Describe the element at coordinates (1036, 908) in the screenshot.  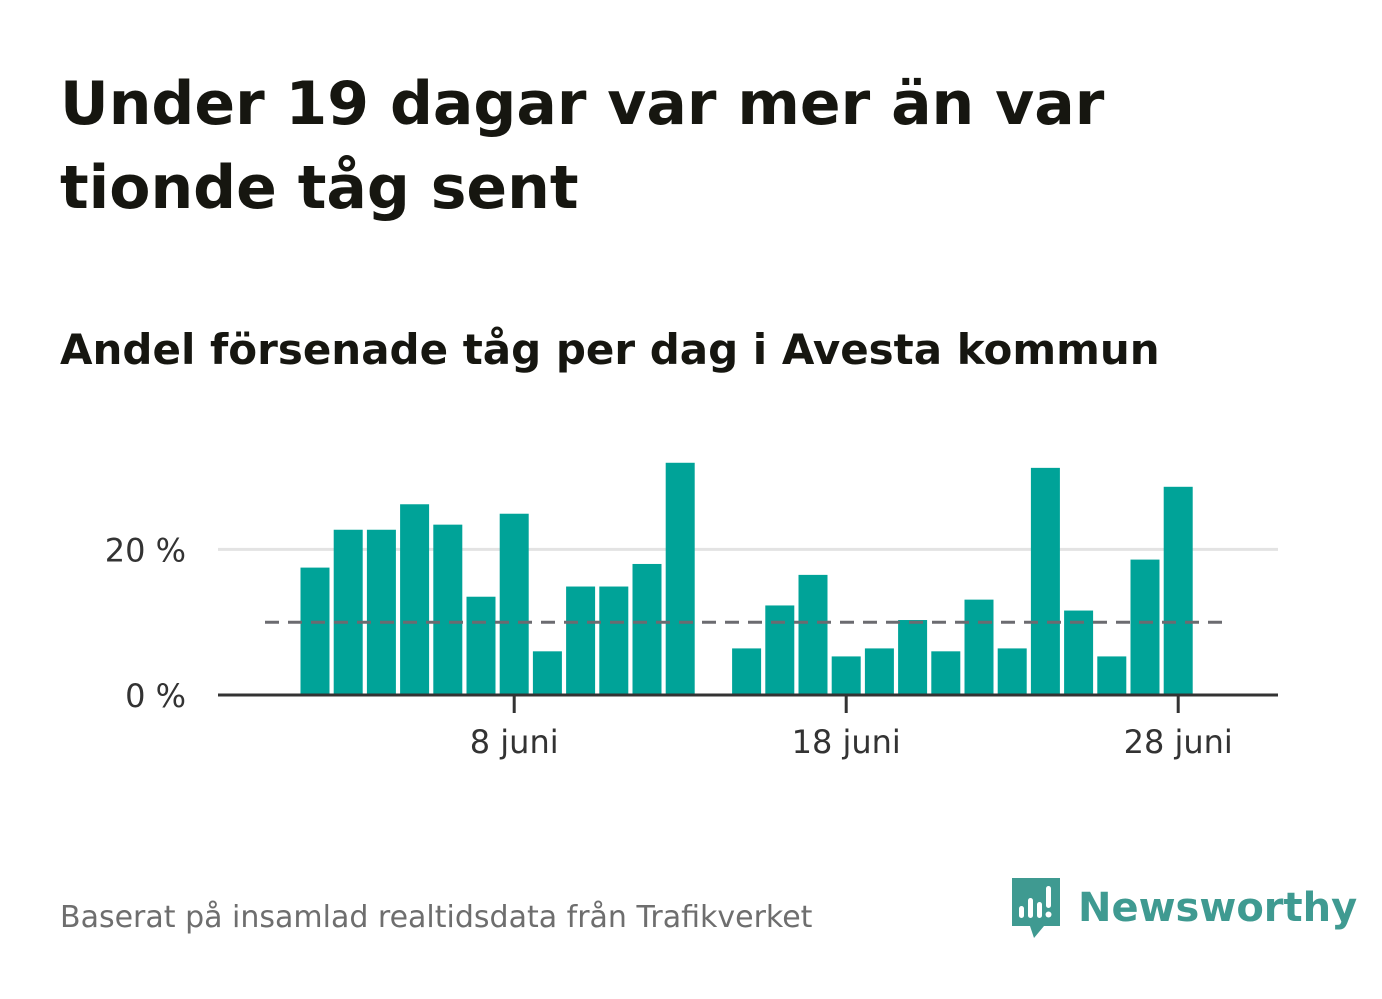
I see `newsworthy-logo-icon` at that location.